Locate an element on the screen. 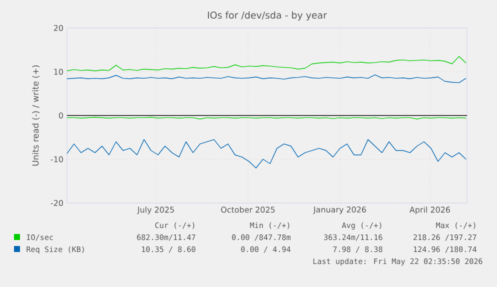  y-axis-title: Units read (-) / write (+) is located at coordinates (36, 115).